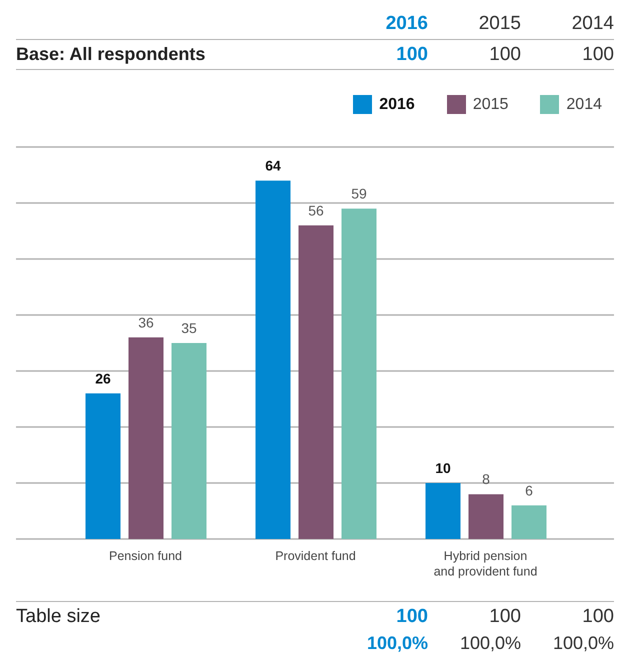 The image size is (624, 654). Describe the element at coordinates (146, 322) in the screenshot. I see `data-label: 36` at that location.